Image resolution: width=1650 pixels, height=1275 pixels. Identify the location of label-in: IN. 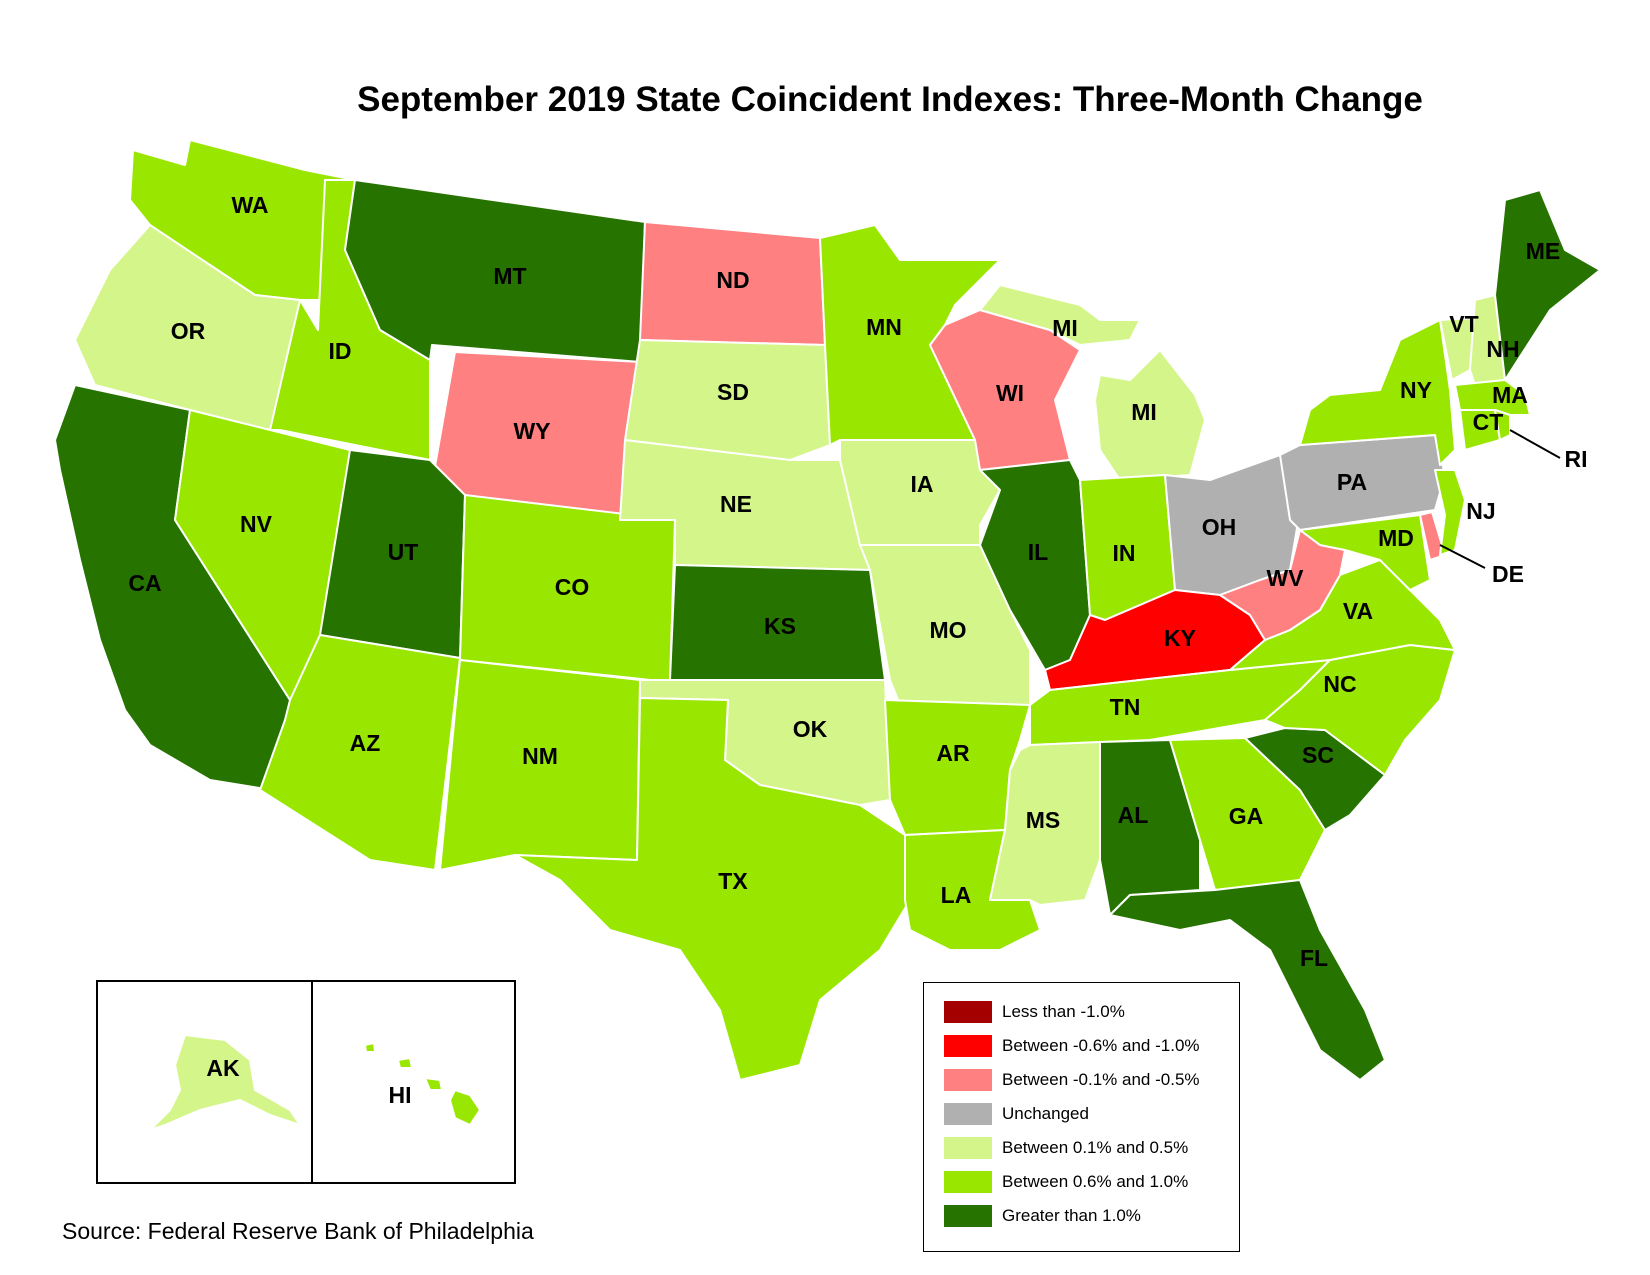
(1124, 553).